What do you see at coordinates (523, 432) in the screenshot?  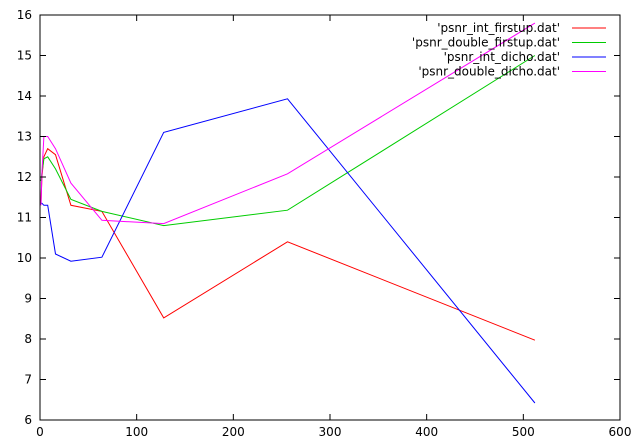 I see `x-tick-label: 500` at bounding box center [523, 432].